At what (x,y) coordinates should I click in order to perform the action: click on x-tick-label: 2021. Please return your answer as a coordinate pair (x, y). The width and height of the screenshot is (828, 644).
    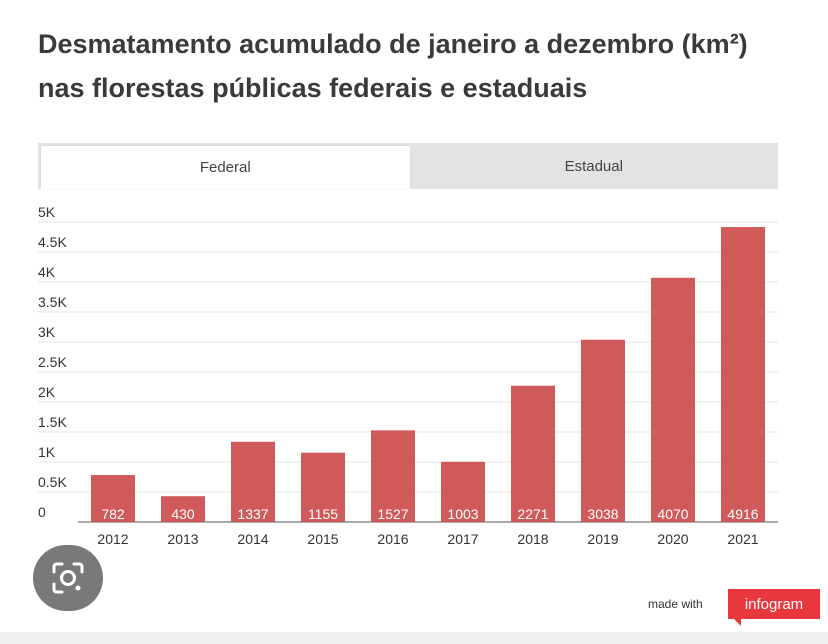
    Looking at the image, I should click on (742, 539).